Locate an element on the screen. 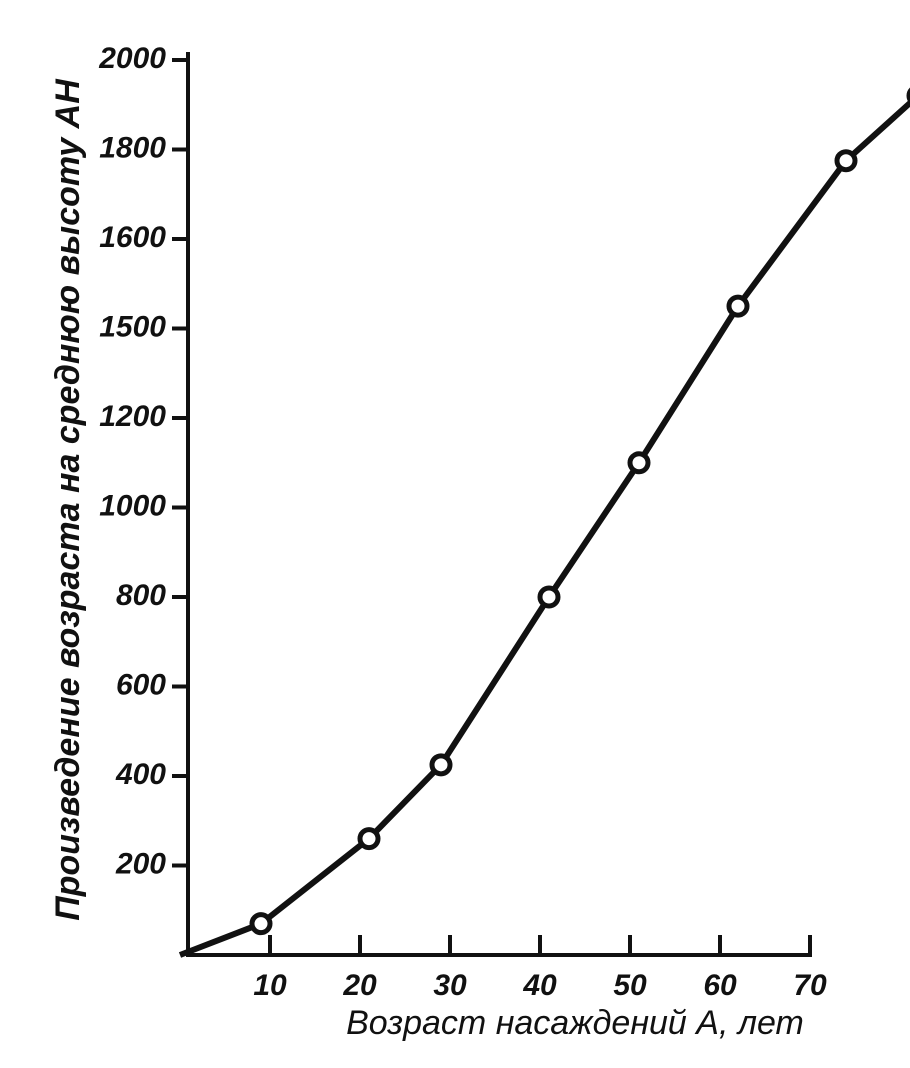 The width and height of the screenshot is (910, 1068). y-tick-label: 1000 is located at coordinates (132, 505).